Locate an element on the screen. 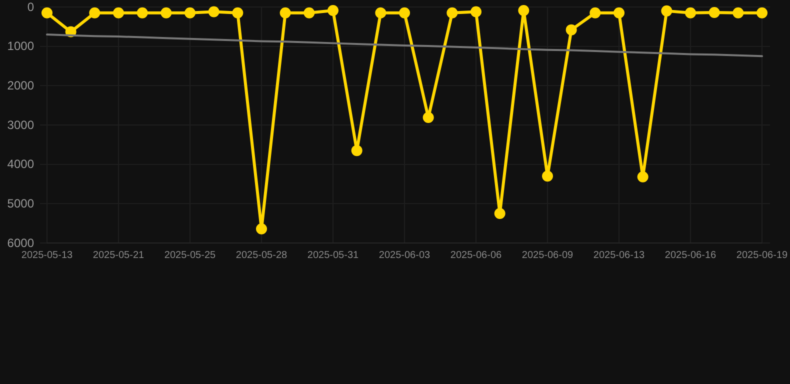 This screenshot has width=790, height=384. x-tick-label: 2025-06-16 is located at coordinates (690, 256).